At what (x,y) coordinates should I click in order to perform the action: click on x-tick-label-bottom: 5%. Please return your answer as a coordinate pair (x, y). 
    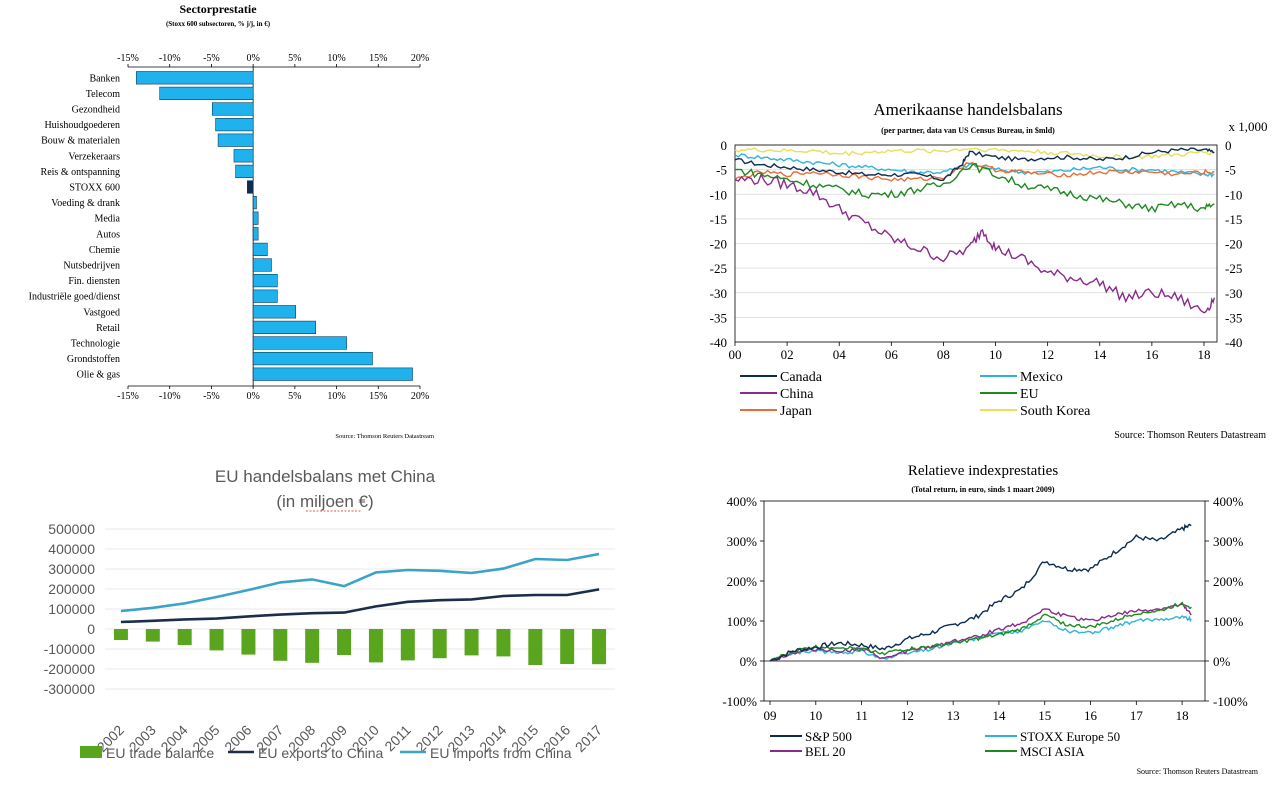
    Looking at the image, I should click on (294, 396).